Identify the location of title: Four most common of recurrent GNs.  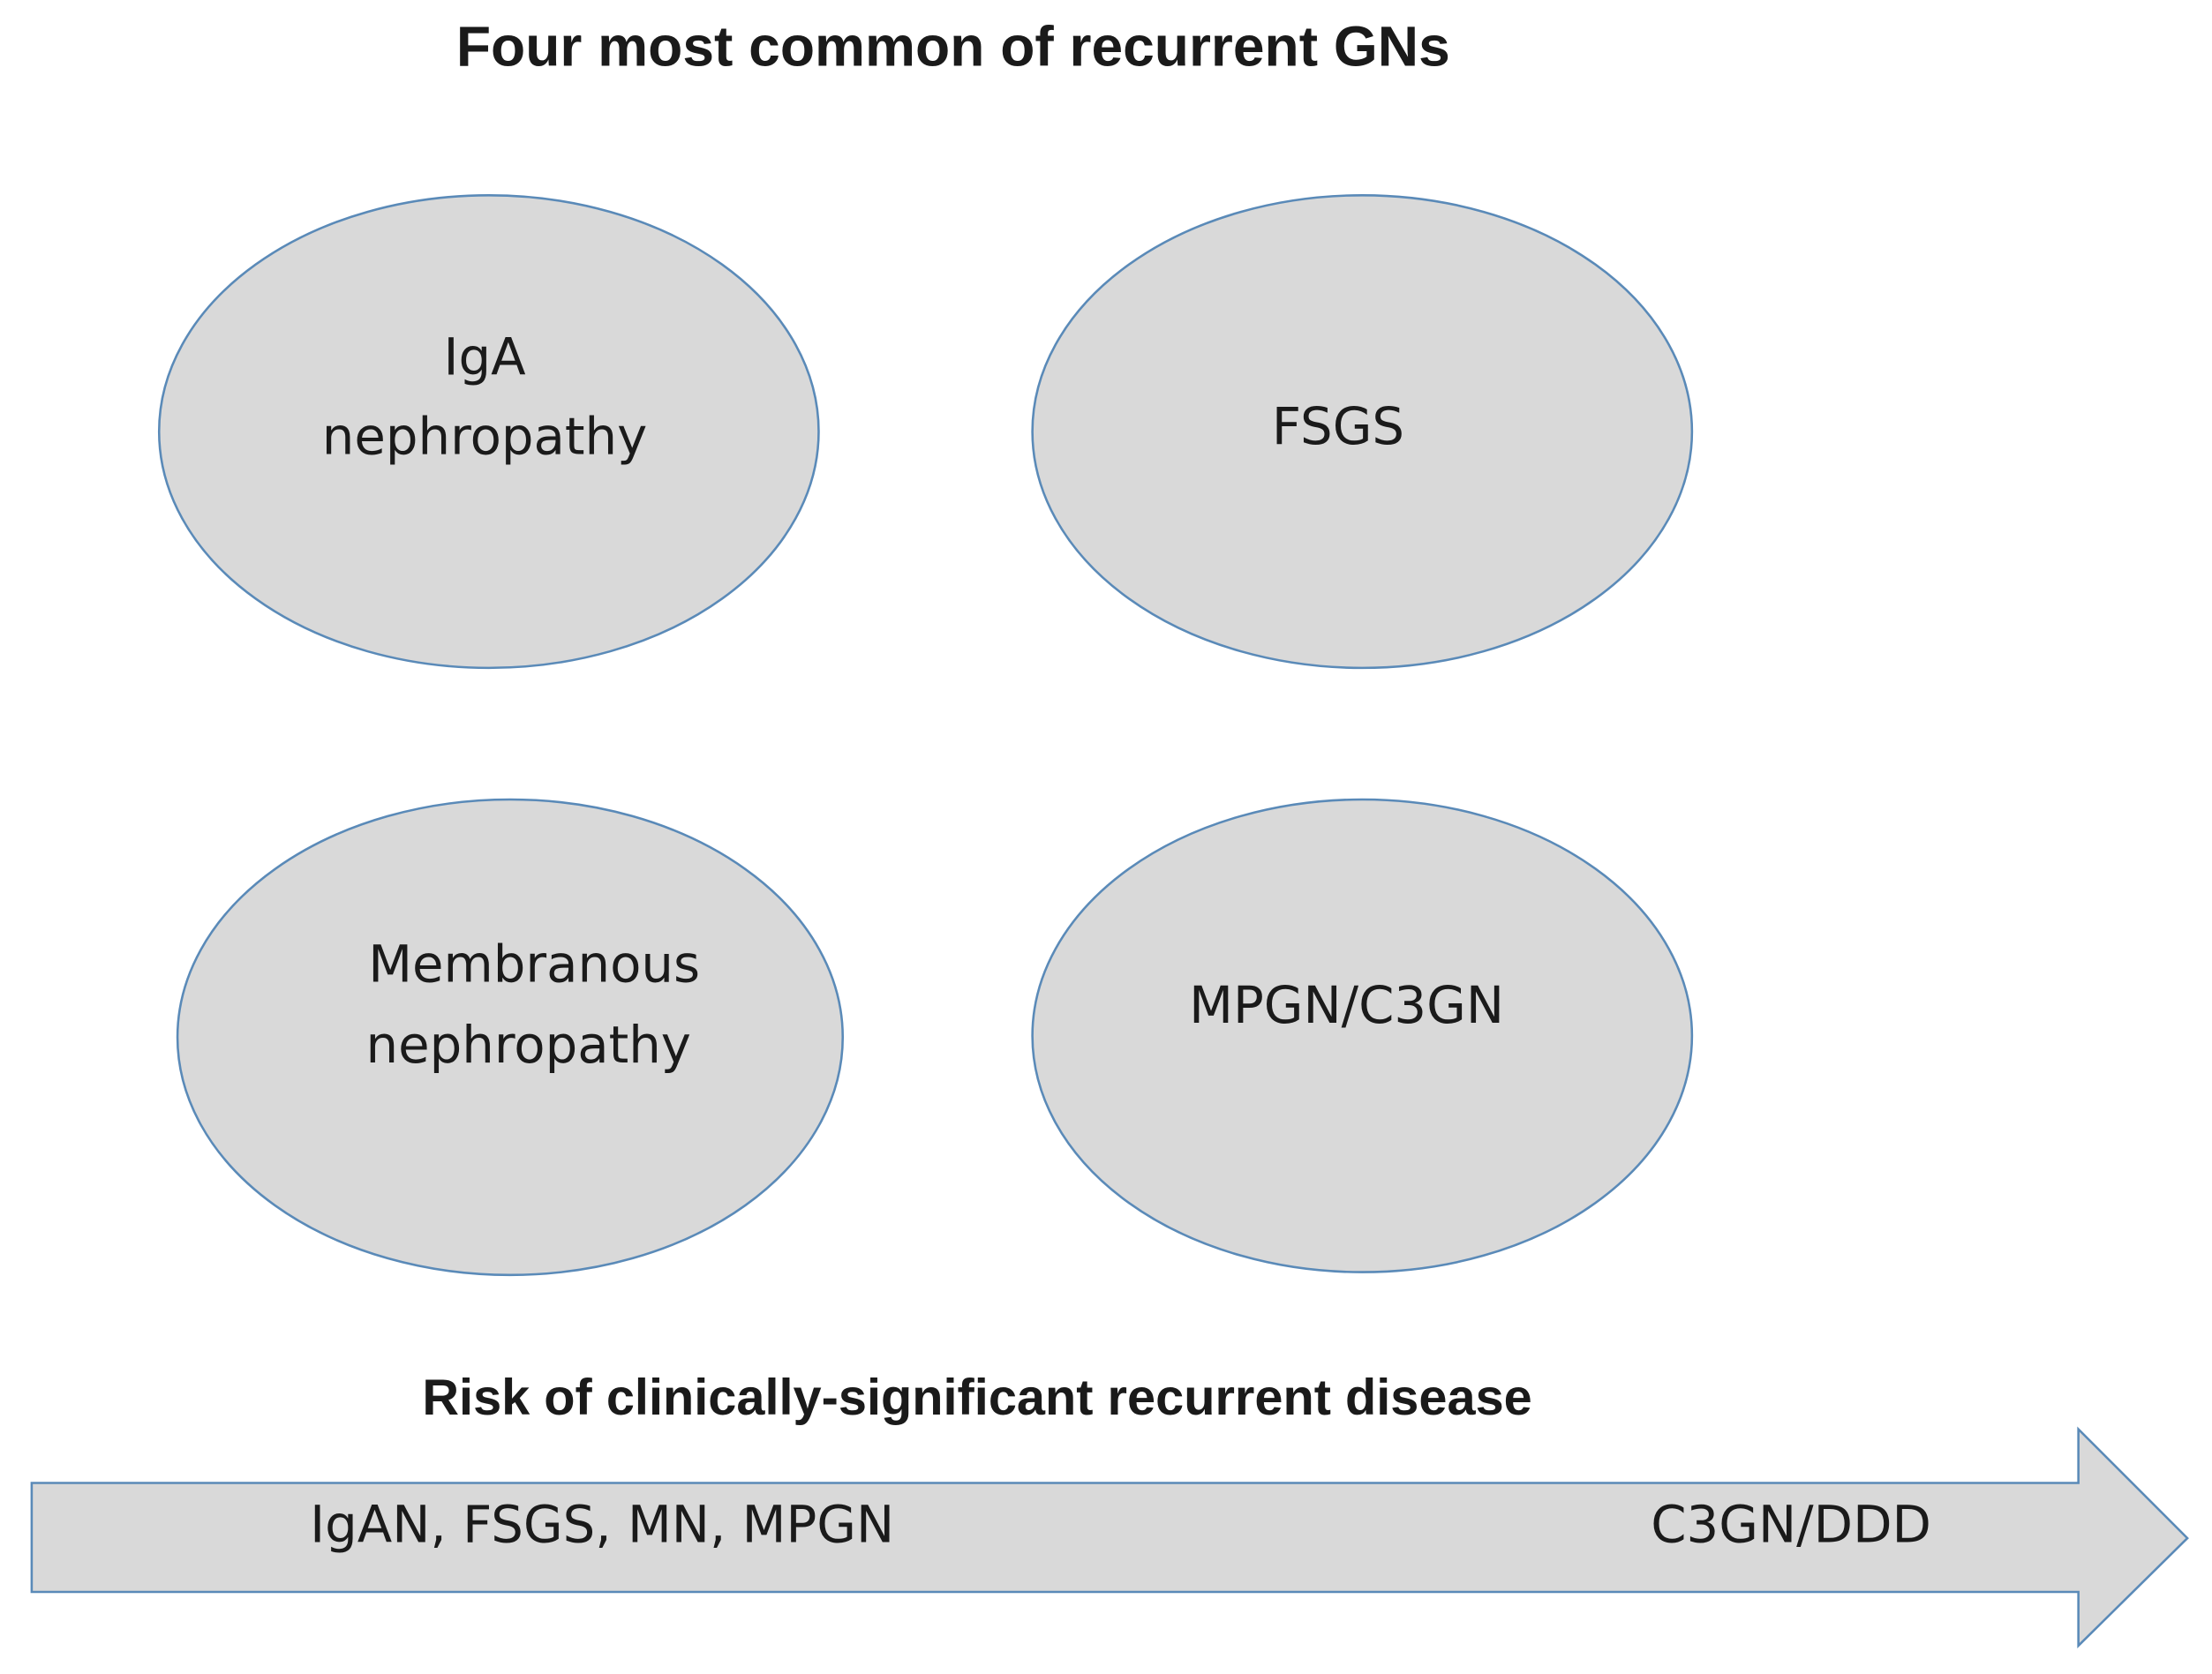
(953, 47).